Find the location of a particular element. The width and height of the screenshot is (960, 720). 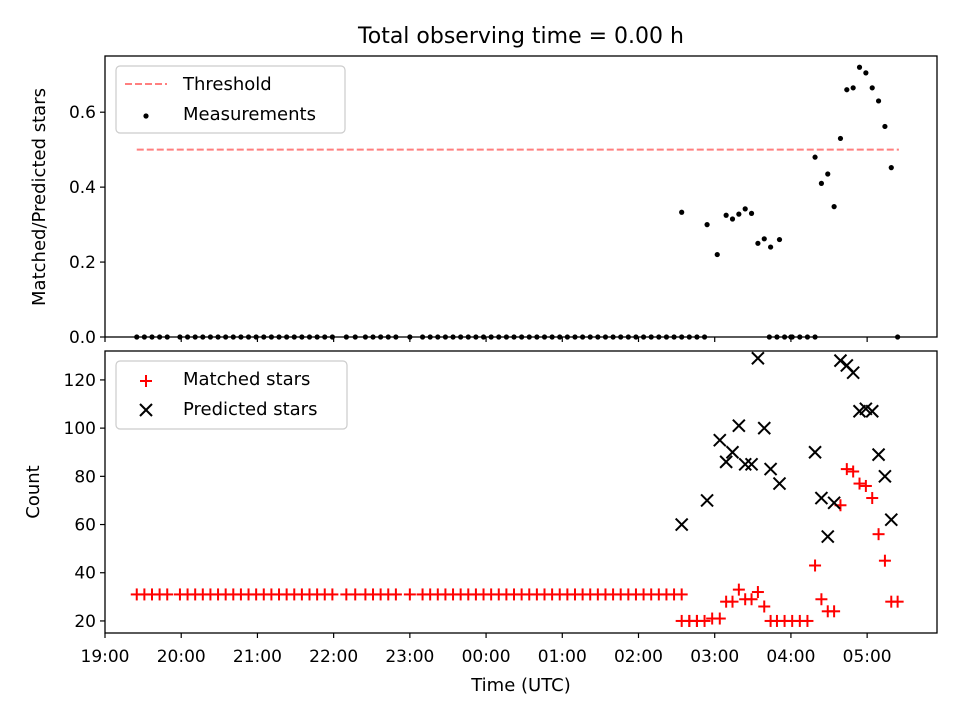

legend-measurements-label: Measurements is located at coordinates (249, 114).